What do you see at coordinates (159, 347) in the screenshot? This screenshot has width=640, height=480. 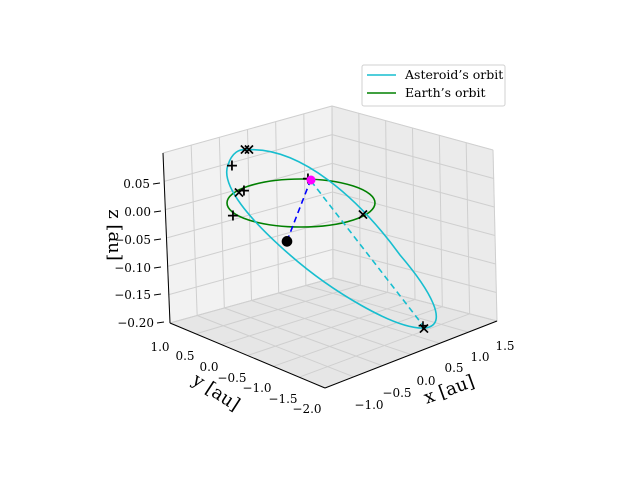 I see `y-tick-label: 1.0` at bounding box center [159, 347].